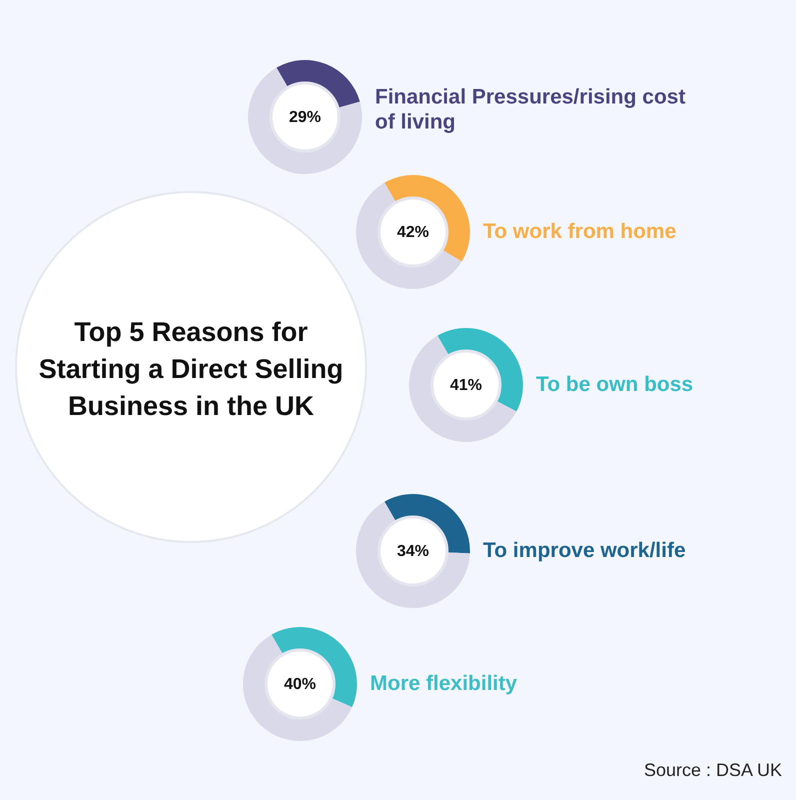 This screenshot has height=800, width=796. Describe the element at coordinates (466, 385) in the screenshot. I see `text: 41%` at that location.